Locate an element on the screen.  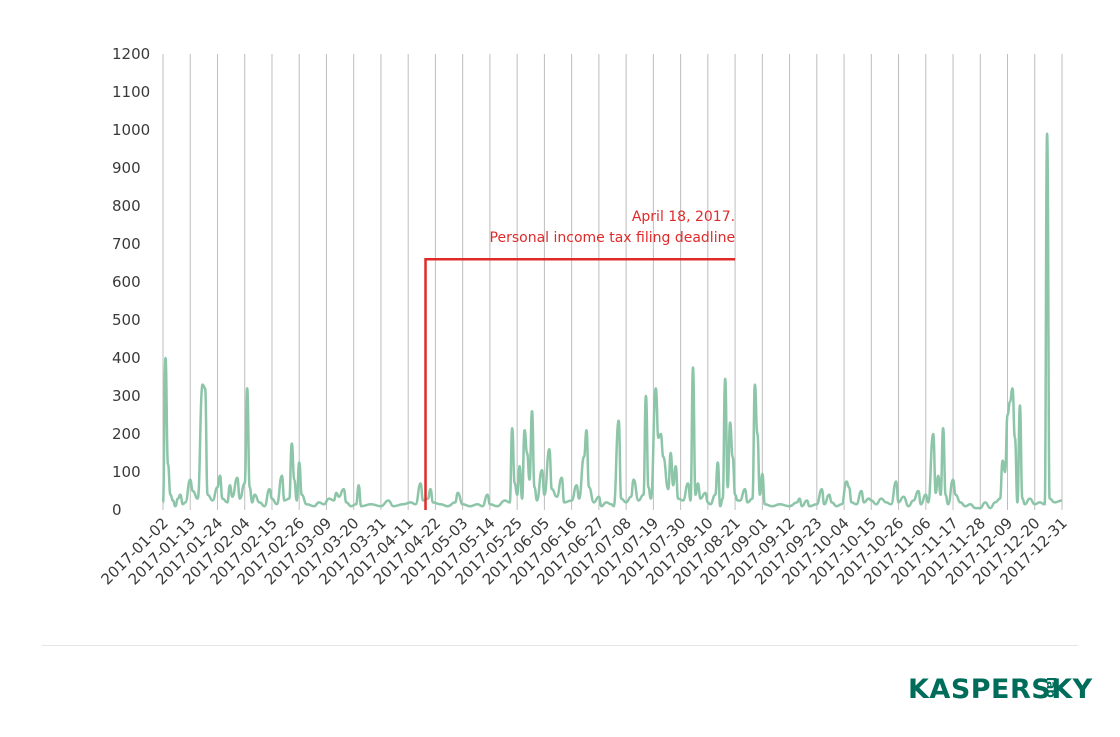
y-axis-tick-labels: 0 100 200 300 400 500 600 700 800 900 1000 1100 1200 is located at coordinates (131, 282).